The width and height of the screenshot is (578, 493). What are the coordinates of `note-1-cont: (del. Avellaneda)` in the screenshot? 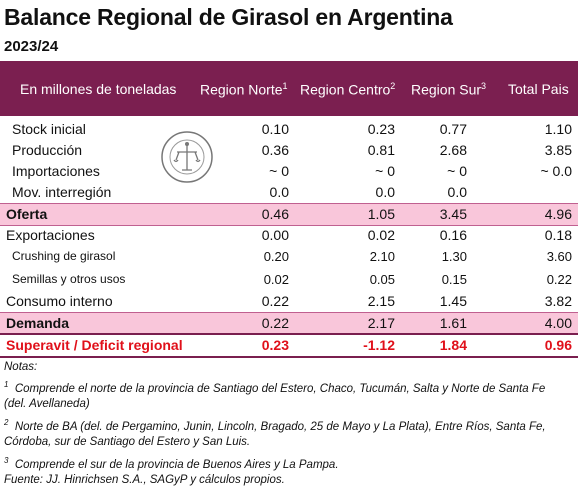 It's located at (47, 404).